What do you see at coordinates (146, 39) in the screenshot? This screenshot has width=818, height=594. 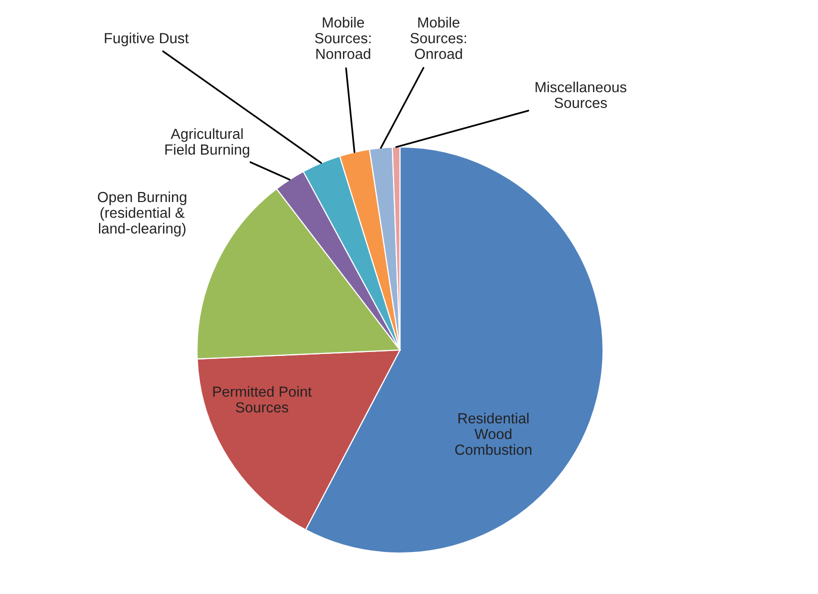 I see `slice-label: Fugitive Dust` at bounding box center [146, 39].